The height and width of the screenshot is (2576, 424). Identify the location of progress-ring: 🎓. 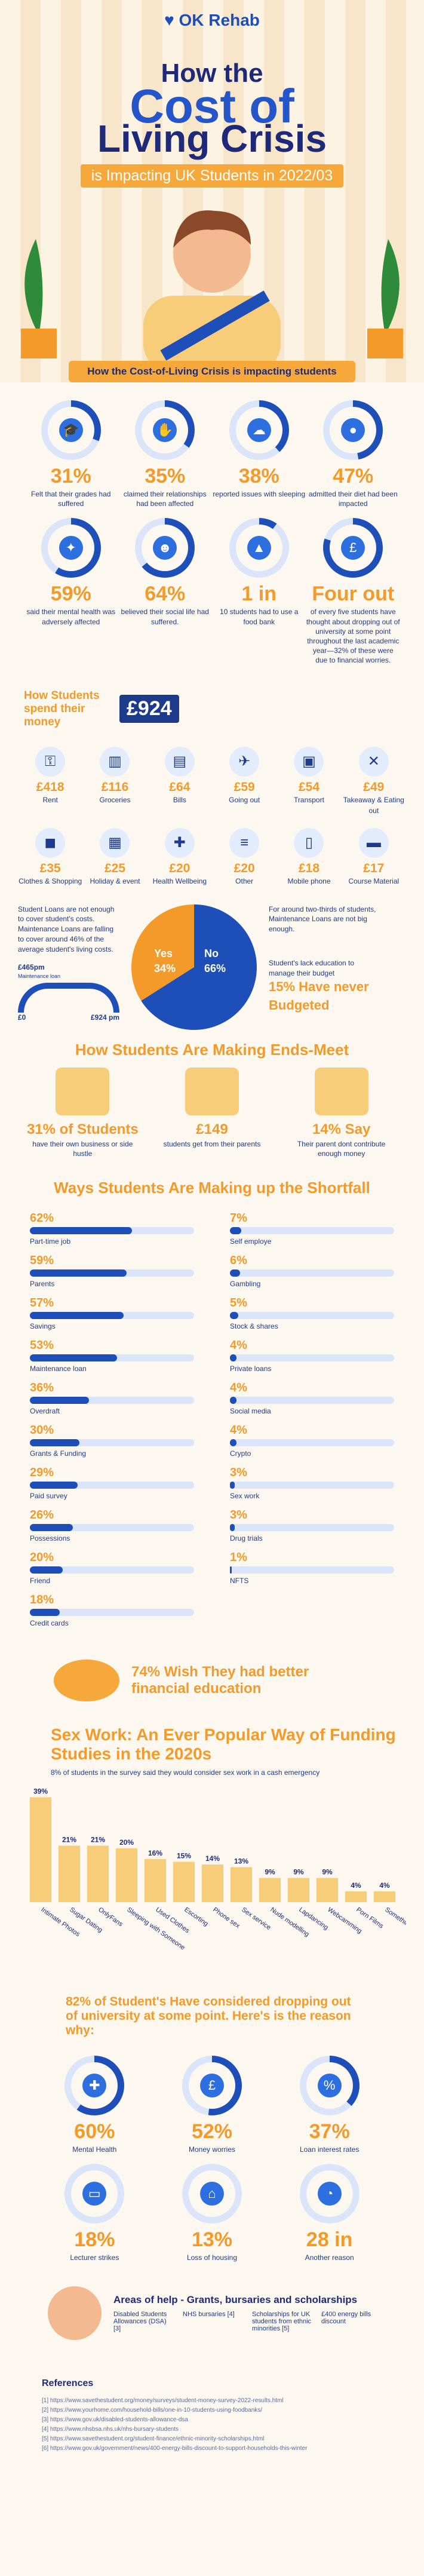
(71, 430).